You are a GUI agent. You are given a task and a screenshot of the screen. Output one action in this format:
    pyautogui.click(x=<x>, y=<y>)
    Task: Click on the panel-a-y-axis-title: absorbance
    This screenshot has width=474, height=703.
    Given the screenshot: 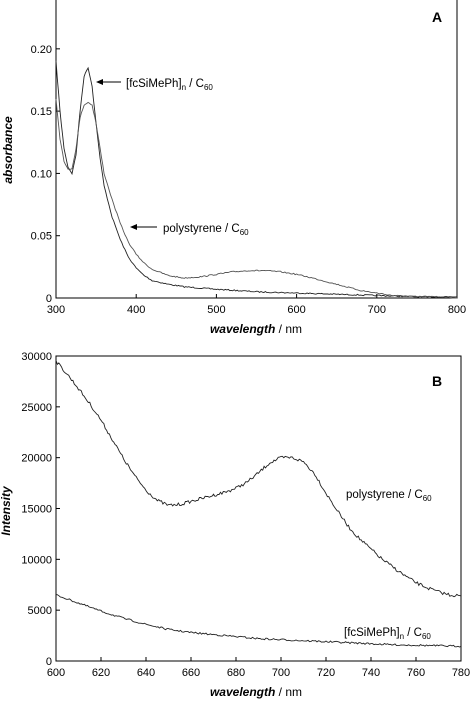 What is the action you would take?
    pyautogui.click(x=8, y=150)
    